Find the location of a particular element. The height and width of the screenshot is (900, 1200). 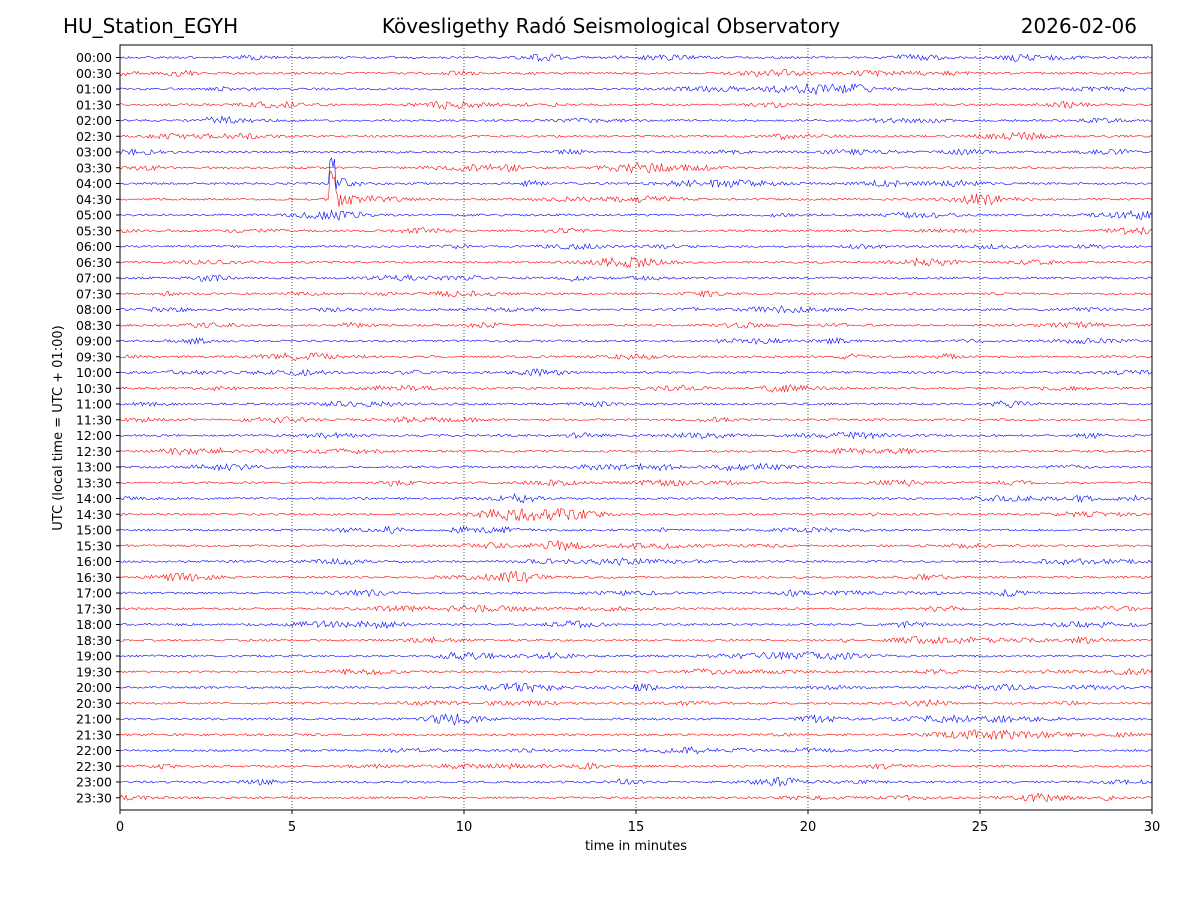

y-tick-label: 19:30 is located at coordinates (94, 671).